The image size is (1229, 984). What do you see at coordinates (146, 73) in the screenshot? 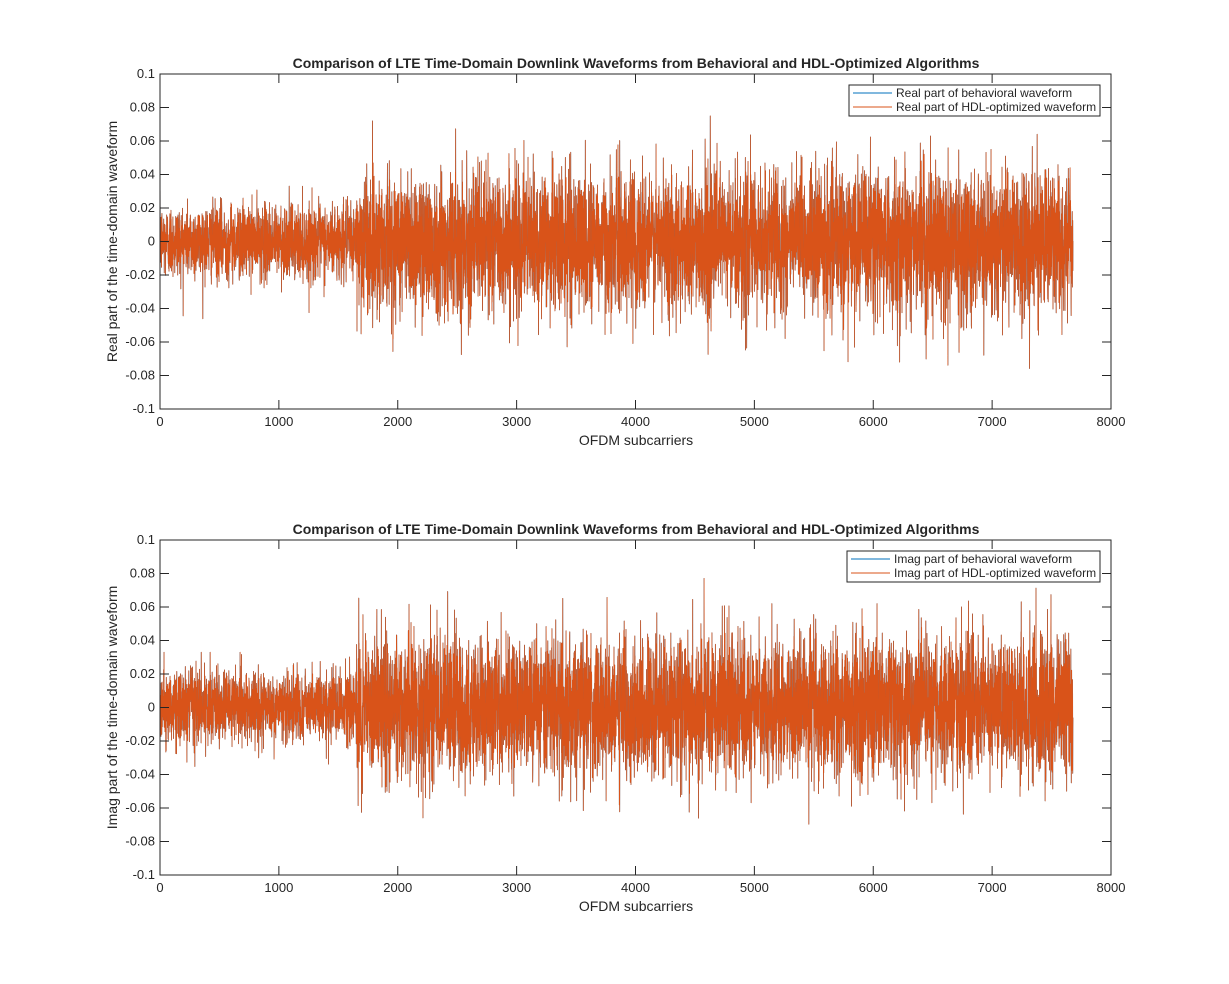
I see `top-plot-y-tick-label: 0.1` at bounding box center [146, 73].